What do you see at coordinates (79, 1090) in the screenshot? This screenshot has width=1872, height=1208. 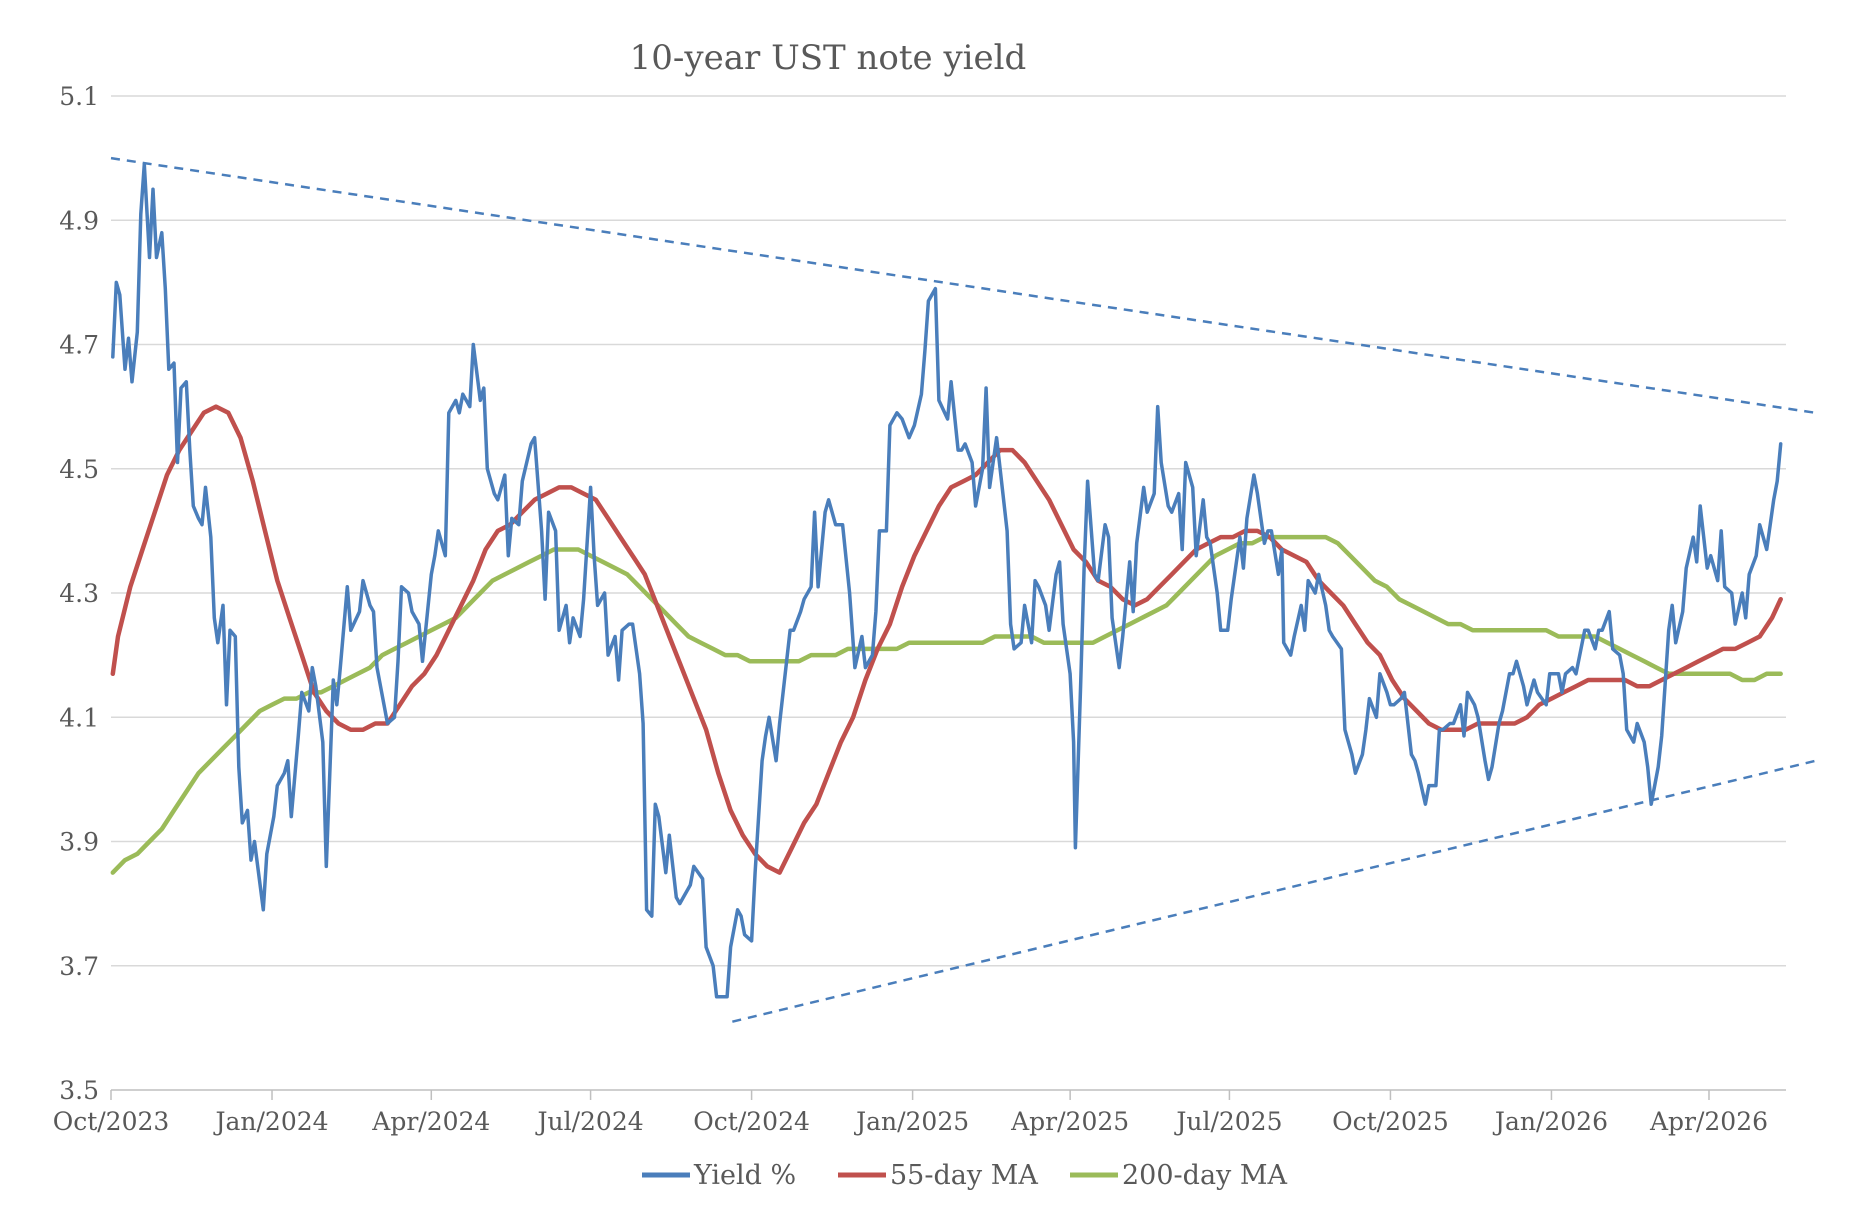 I see `y-tick-label: 3.5` at bounding box center [79, 1090].